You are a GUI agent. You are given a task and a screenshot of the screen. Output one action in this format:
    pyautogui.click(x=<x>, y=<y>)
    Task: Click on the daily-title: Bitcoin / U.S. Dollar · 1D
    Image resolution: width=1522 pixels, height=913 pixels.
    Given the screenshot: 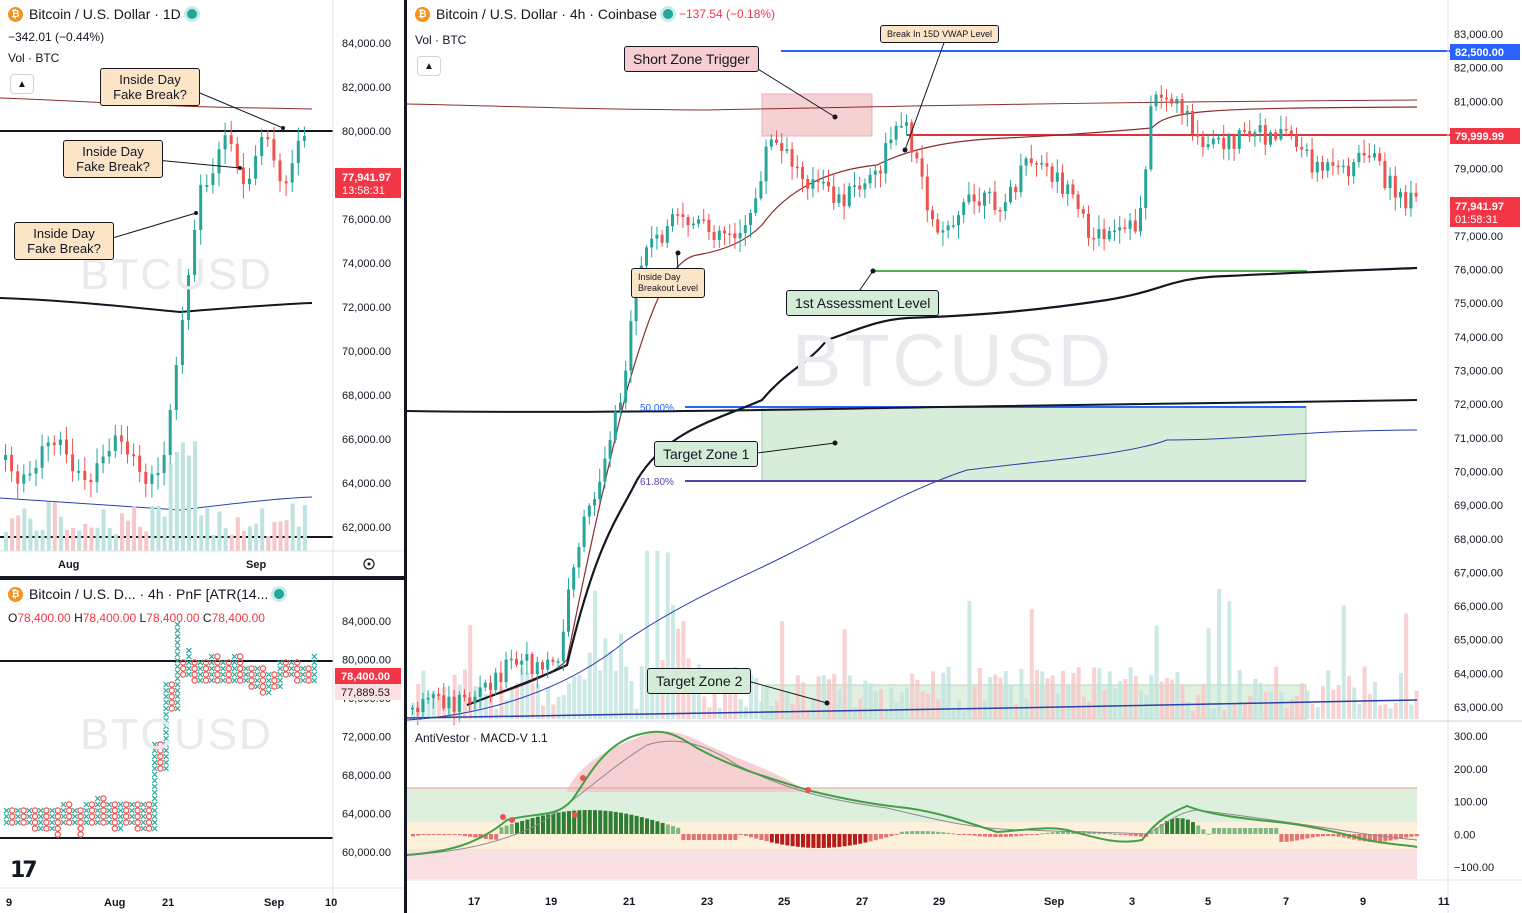 What is the action you would take?
    pyautogui.click(x=105, y=14)
    